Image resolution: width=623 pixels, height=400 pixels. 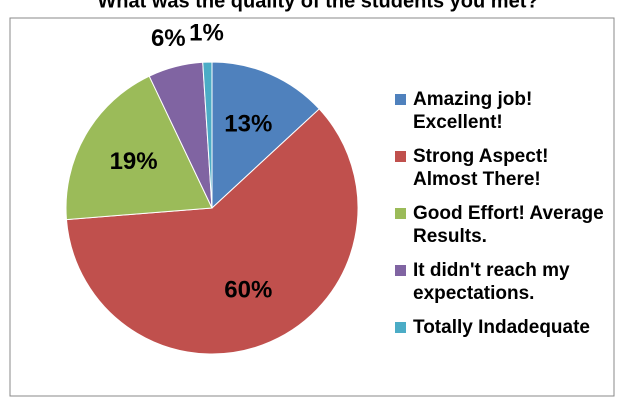 I want to click on legend-label: Strong Aspect! Almost There!, so click(x=481, y=168).